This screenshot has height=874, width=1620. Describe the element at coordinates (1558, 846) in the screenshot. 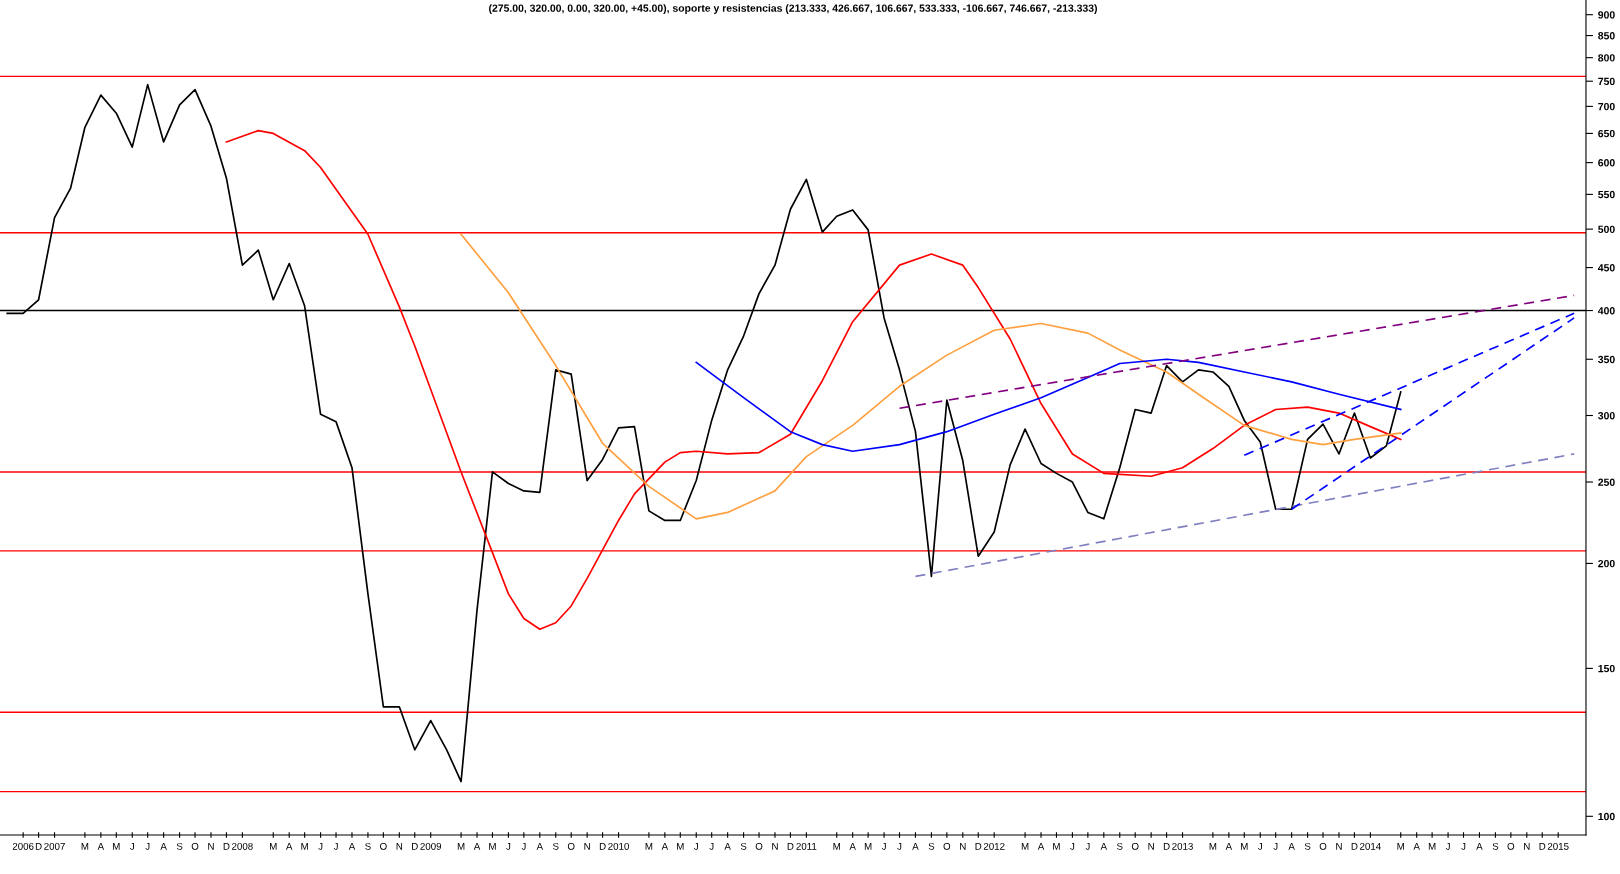

I see `x-tick-label: 2015` at that location.